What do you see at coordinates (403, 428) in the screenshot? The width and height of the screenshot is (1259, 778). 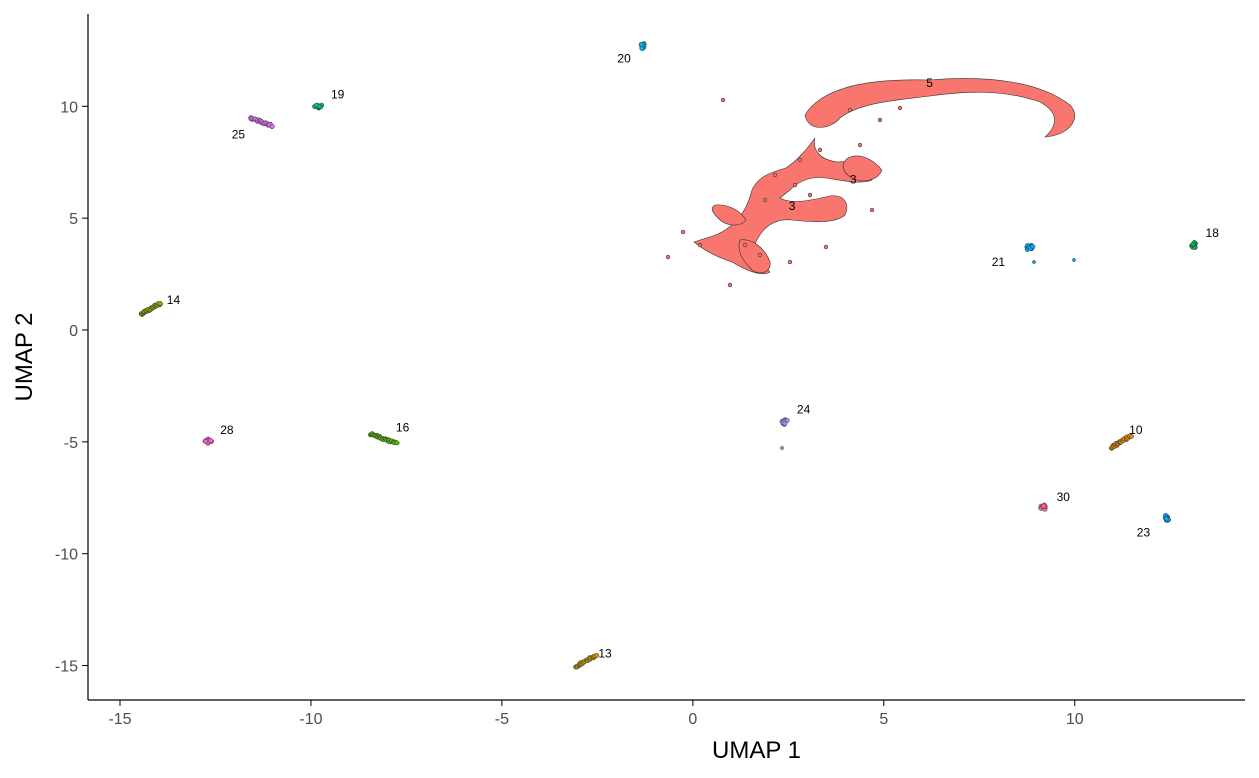 I see `cluster-label-16: 16` at bounding box center [403, 428].